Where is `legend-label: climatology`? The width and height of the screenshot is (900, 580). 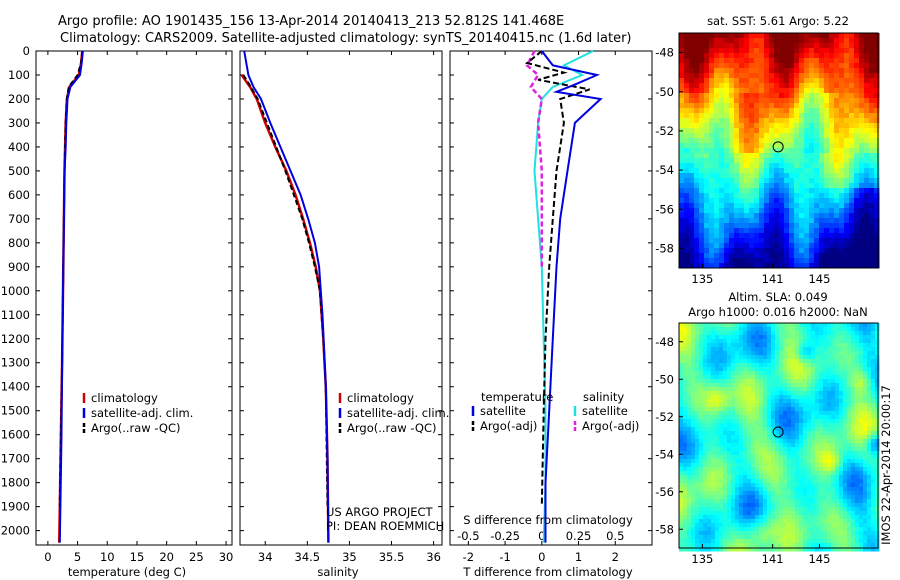
legend-label: climatology is located at coordinates (124, 398).